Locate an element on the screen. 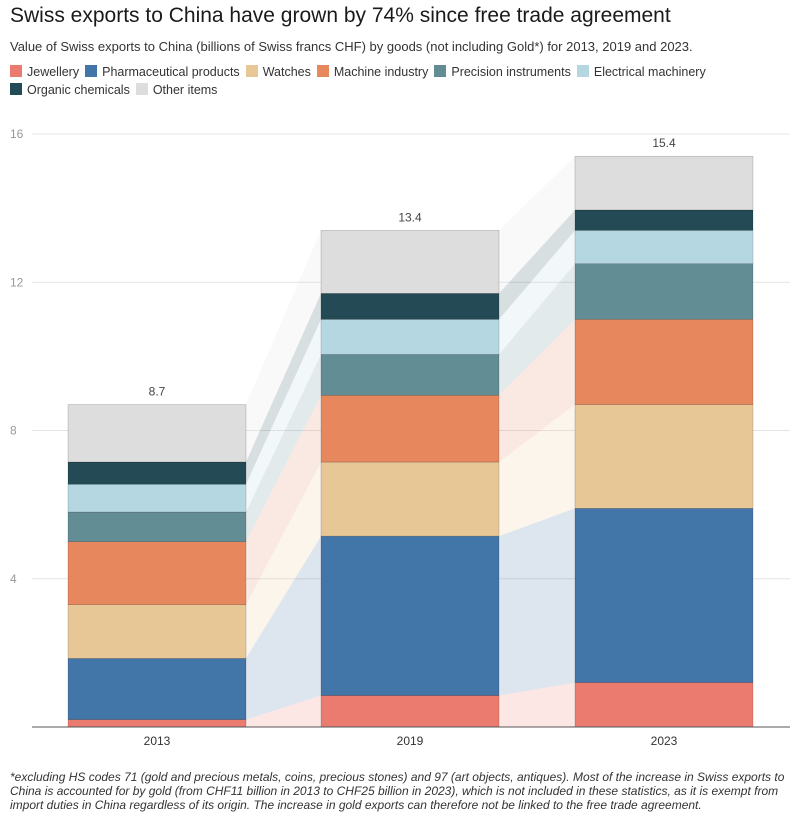  legend-item: Organic chemicals is located at coordinates (70, 90).